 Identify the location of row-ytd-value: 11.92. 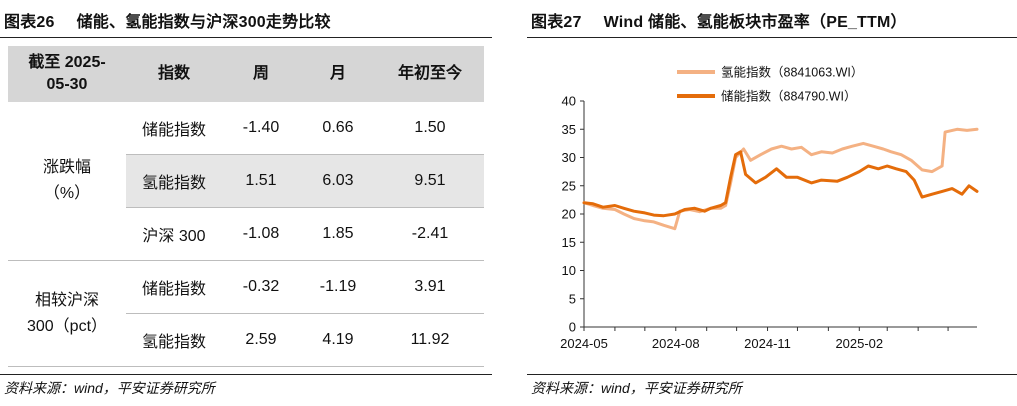
(430, 340).